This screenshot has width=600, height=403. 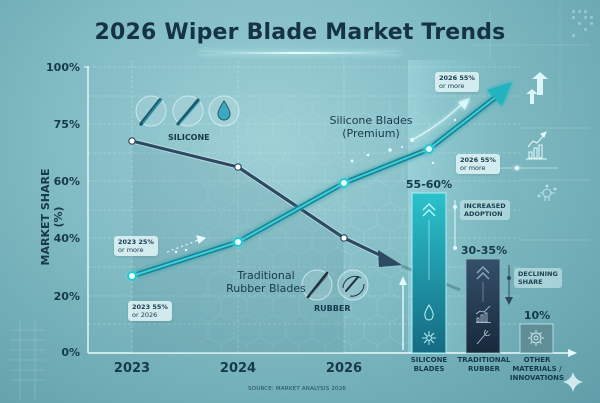 What do you see at coordinates (300, 32) in the screenshot?
I see `chart-title: 2026 Wiper Blade Market Trends` at bounding box center [300, 32].